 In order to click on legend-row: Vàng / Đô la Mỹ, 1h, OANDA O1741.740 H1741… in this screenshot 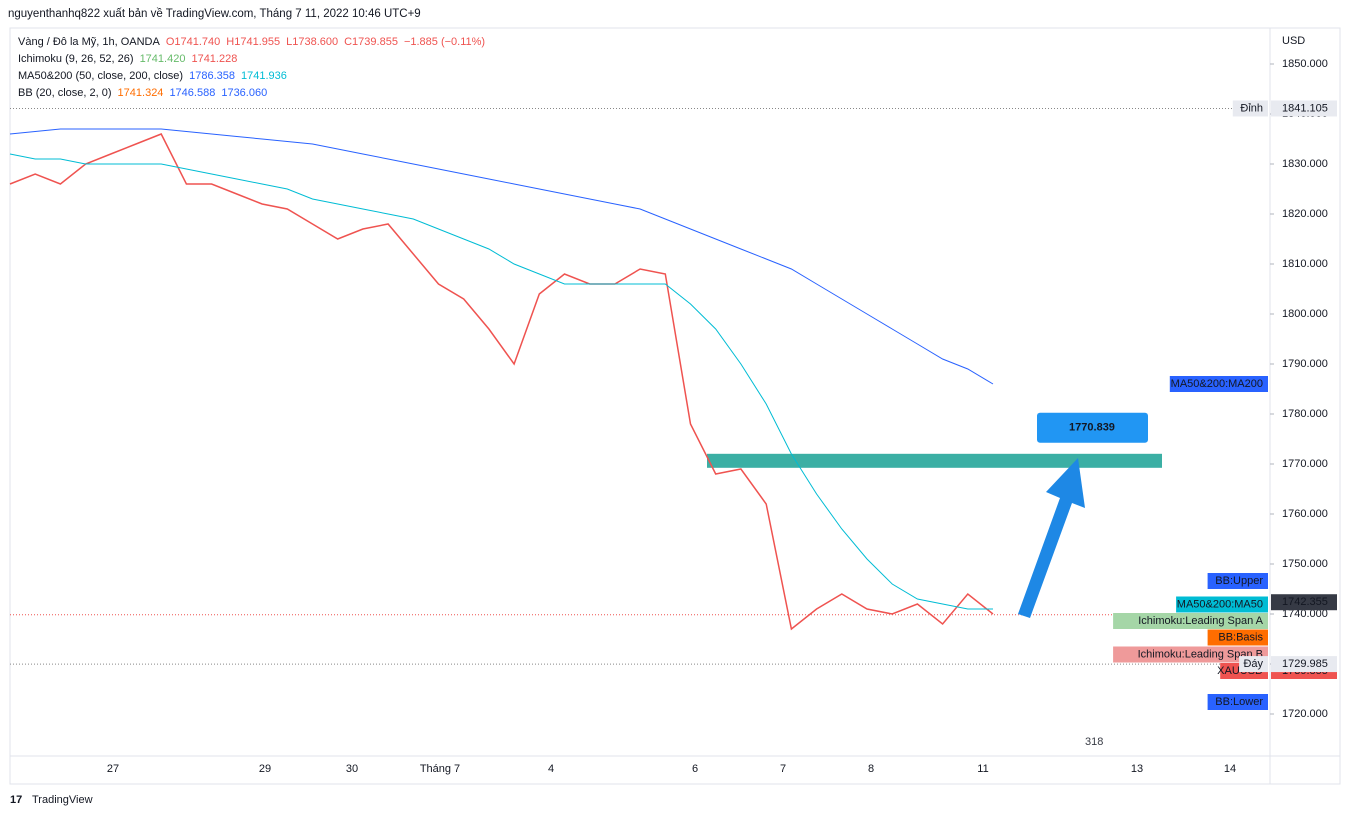, I will do `click(251, 42)`.